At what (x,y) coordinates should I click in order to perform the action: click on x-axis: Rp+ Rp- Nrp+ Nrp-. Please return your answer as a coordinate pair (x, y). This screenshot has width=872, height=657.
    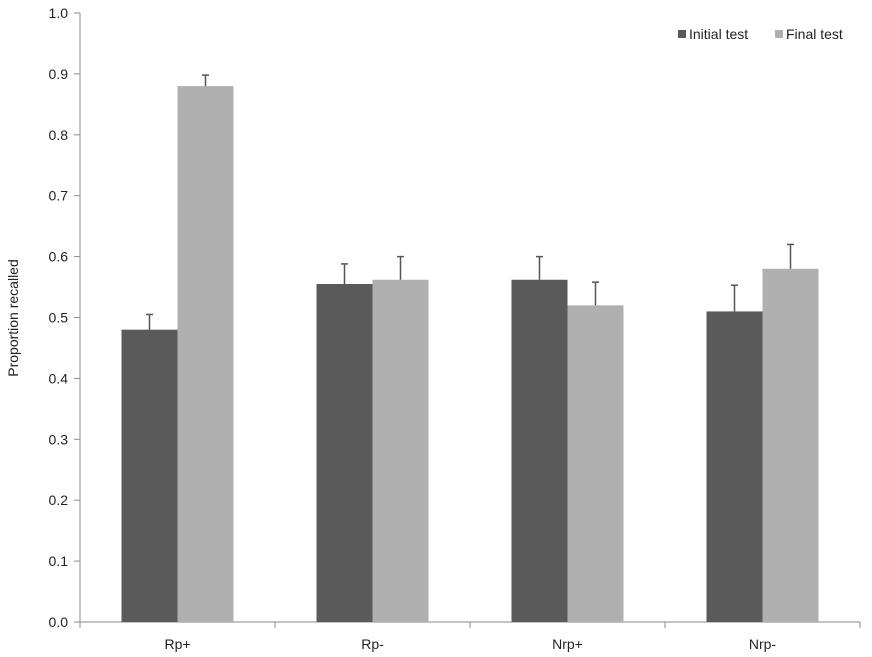
    Looking at the image, I should click on (470, 636).